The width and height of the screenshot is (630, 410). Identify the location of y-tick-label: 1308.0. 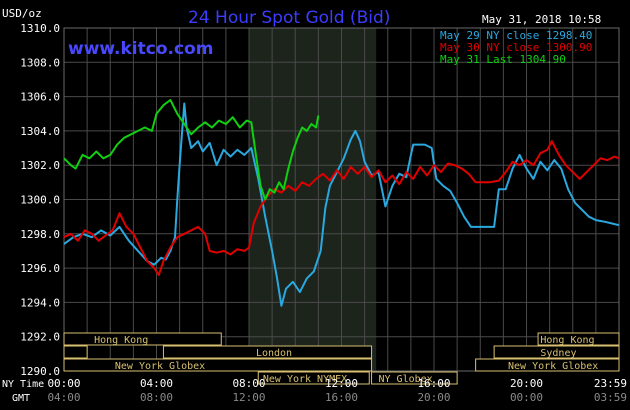
(40, 62).